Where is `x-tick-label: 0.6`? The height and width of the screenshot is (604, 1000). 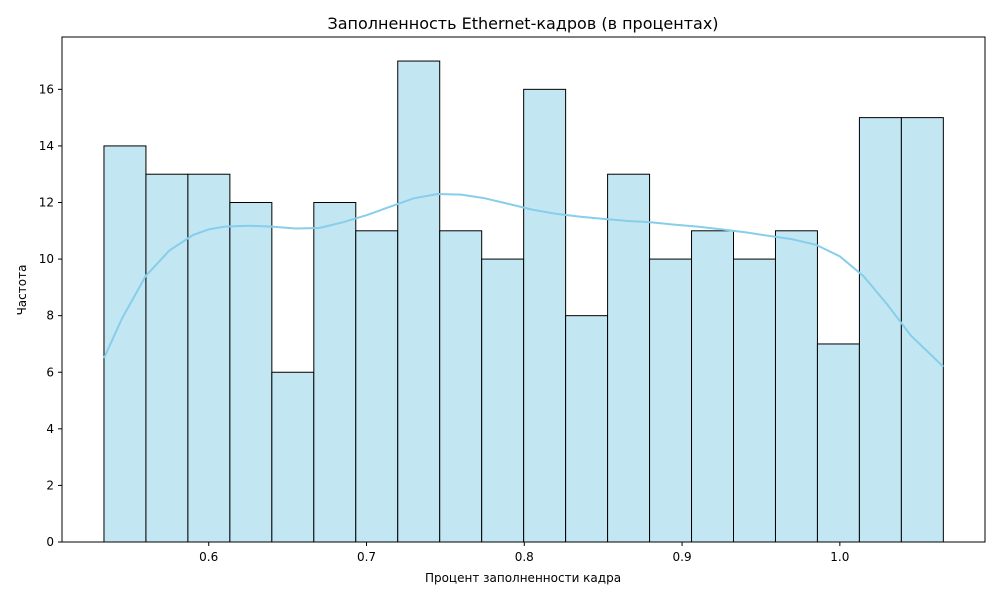
x-tick-label: 0.6 is located at coordinates (208, 557).